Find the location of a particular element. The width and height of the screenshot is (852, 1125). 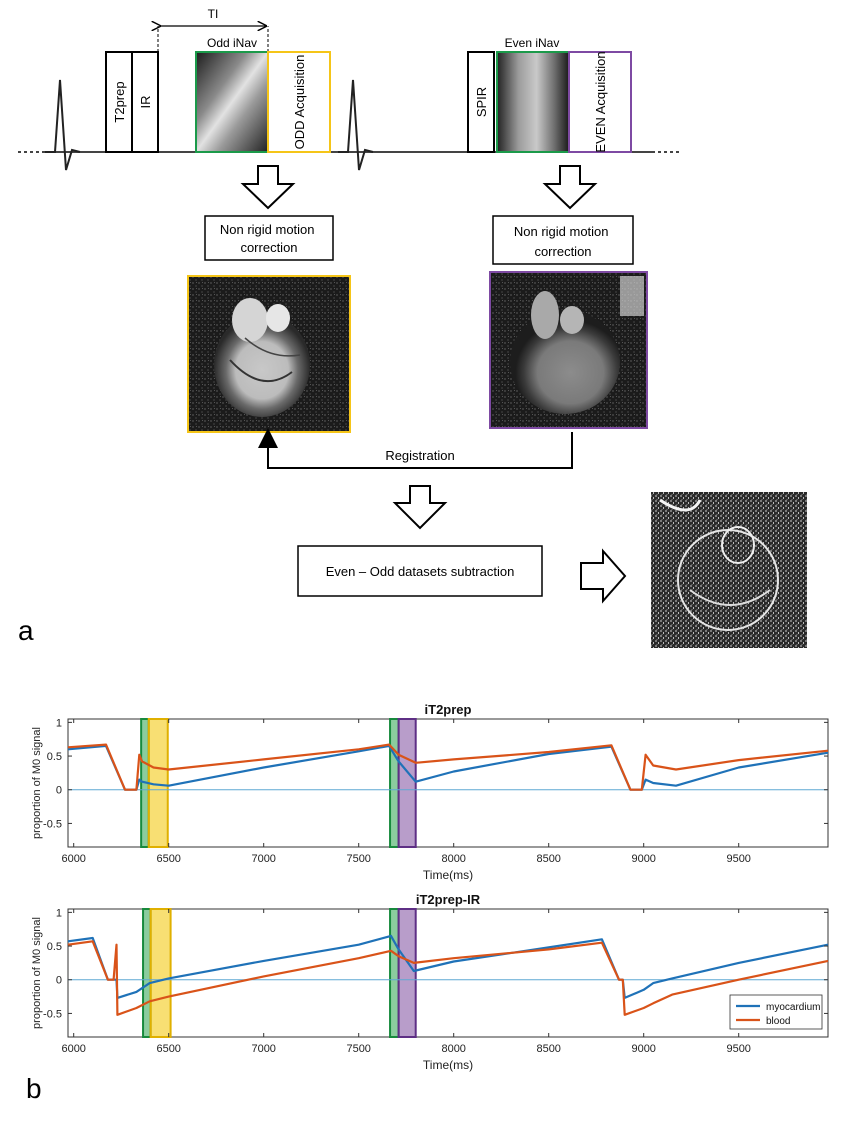

legend-box is located at coordinates (776, 1012).